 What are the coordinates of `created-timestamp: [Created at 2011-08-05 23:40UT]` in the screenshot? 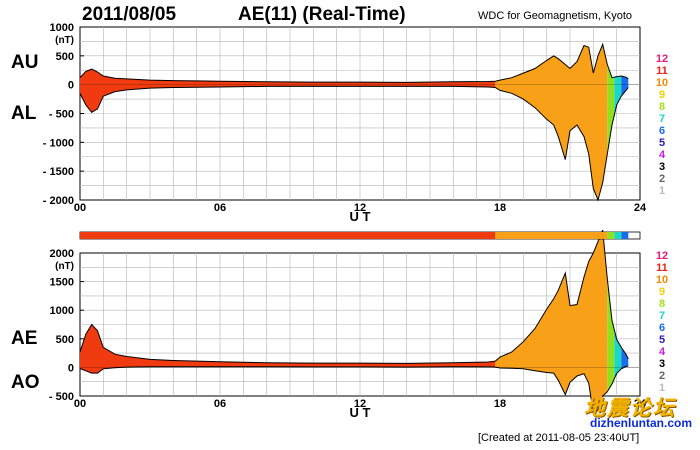 It's located at (559, 438).